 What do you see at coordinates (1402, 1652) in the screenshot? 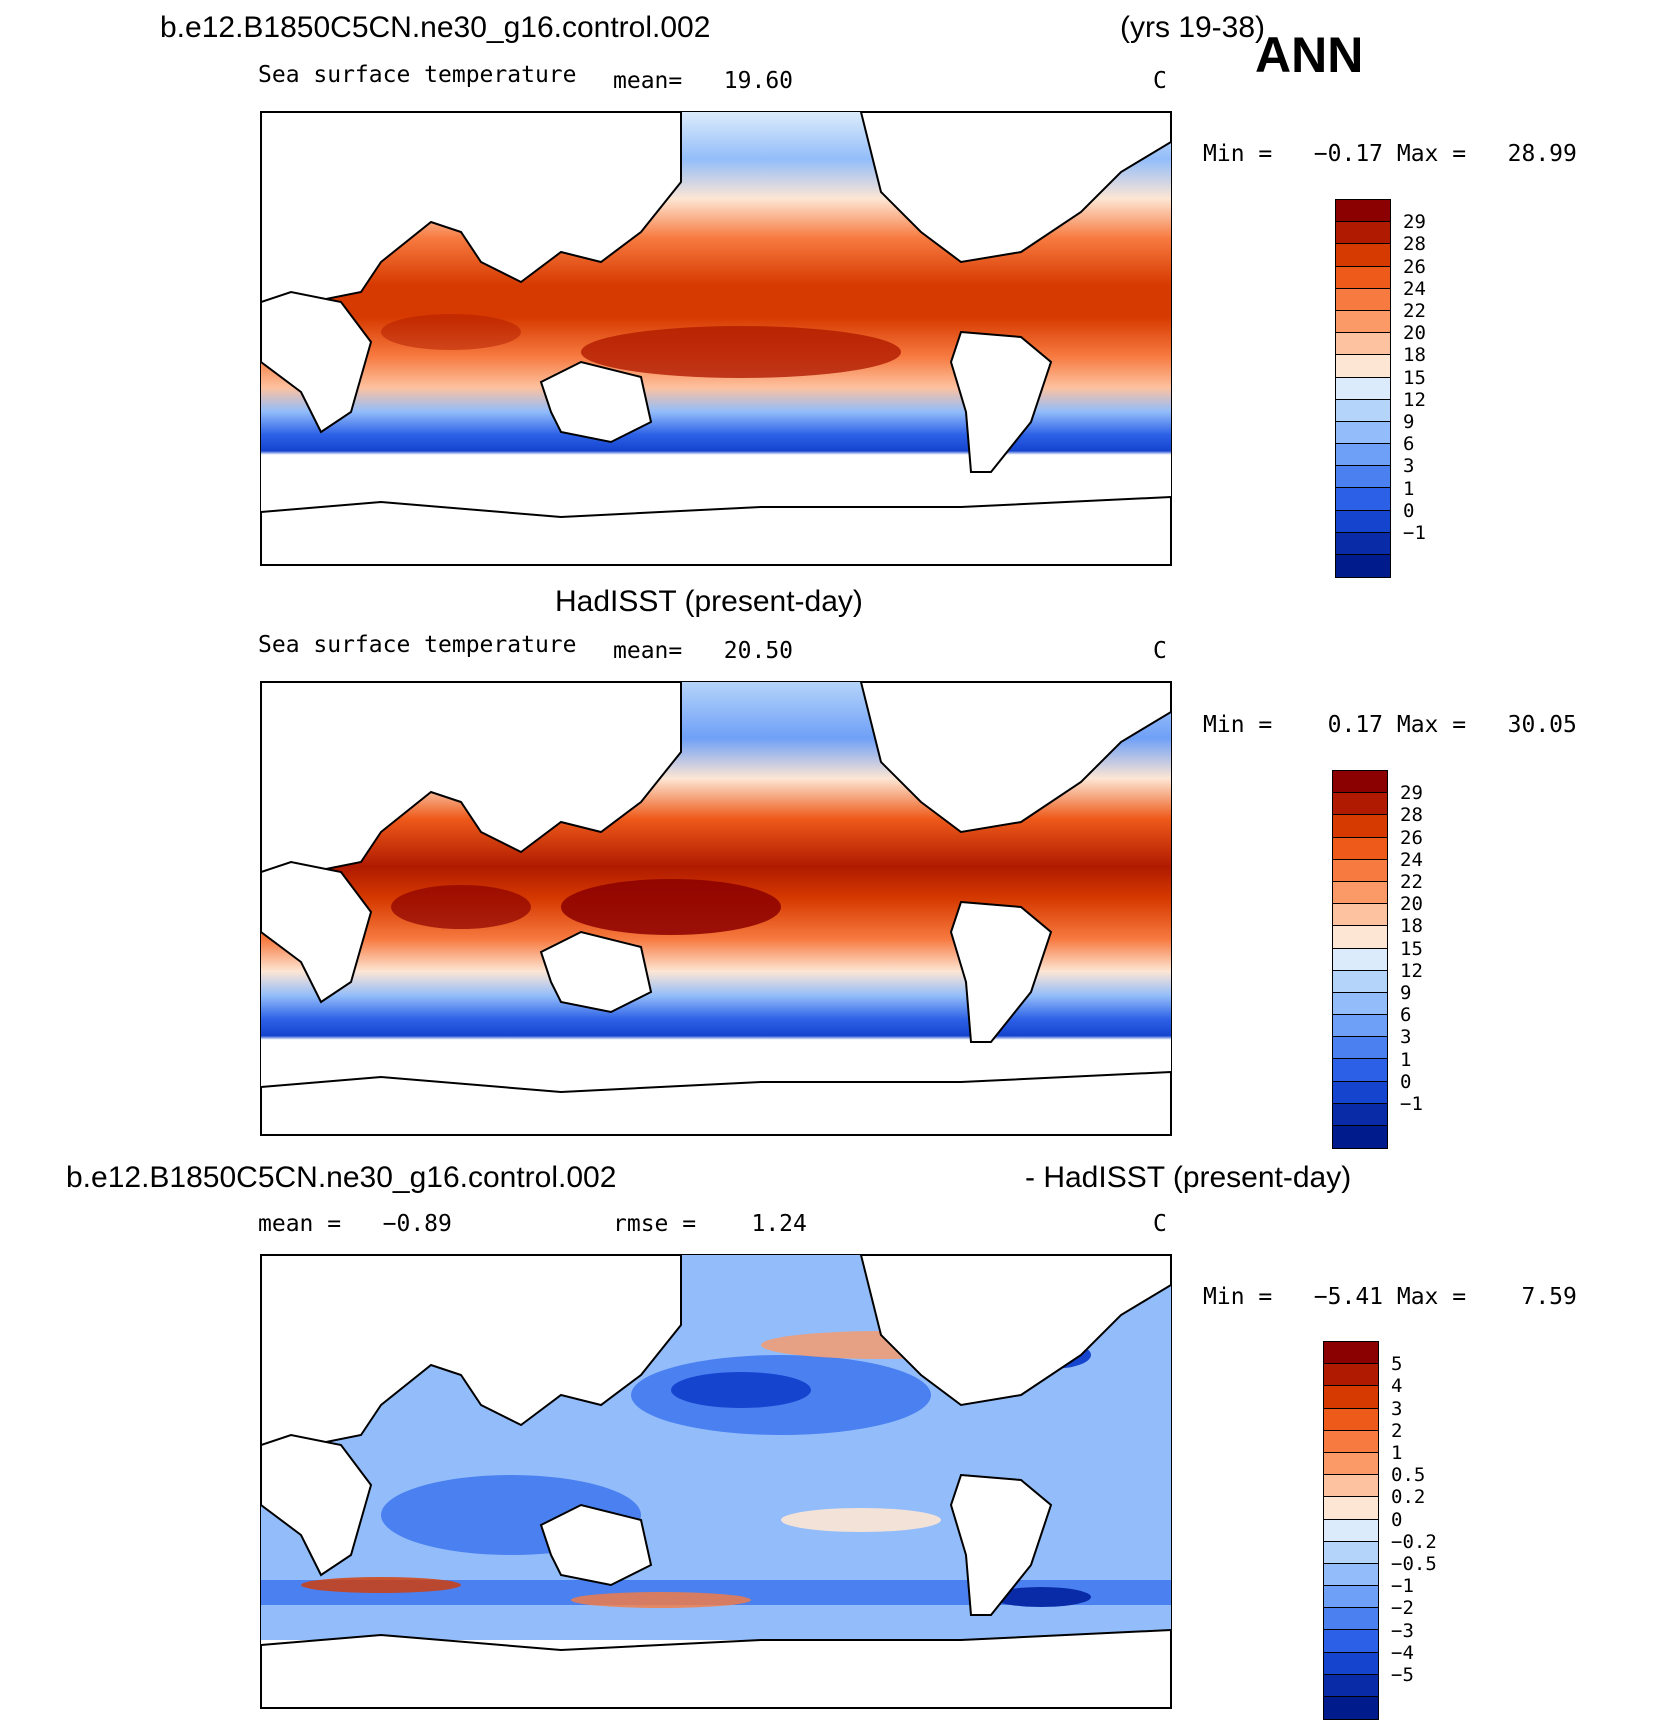
I see `colorbar-tick-label: −4` at bounding box center [1402, 1652].